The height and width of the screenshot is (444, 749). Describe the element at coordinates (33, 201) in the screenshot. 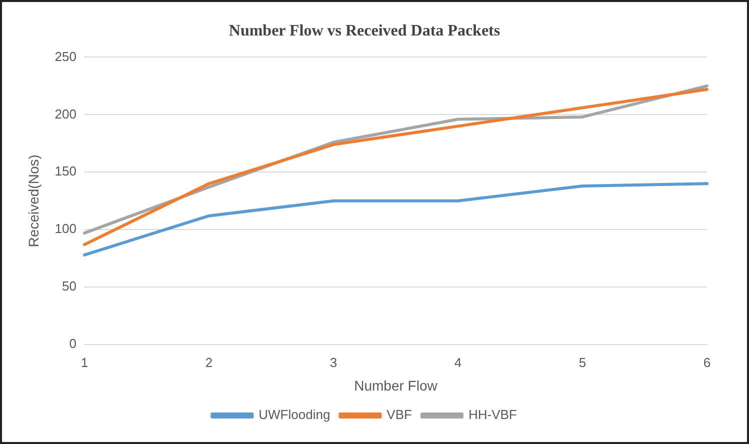

I see `y-axis-title: Received(Nos)` at that location.